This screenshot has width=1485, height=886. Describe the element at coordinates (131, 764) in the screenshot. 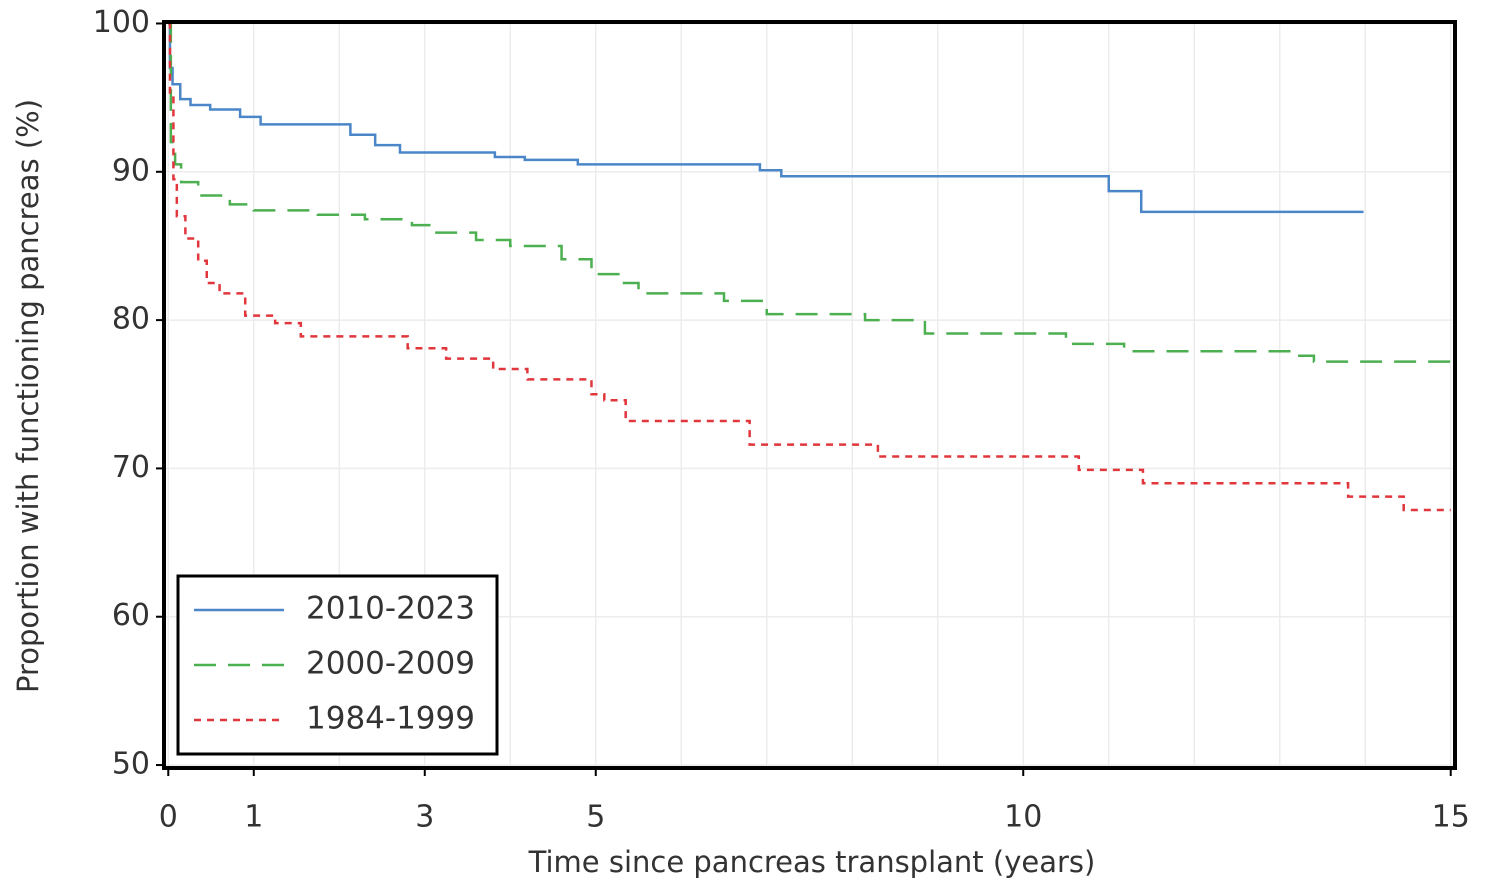

I see `y-tick-label: 50` at that location.